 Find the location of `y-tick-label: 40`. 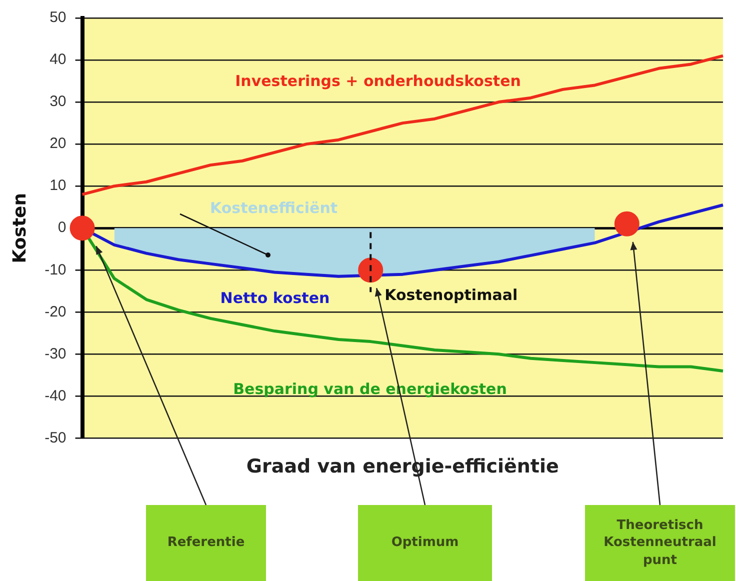

y-tick-label: 40 is located at coordinates (58, 59).